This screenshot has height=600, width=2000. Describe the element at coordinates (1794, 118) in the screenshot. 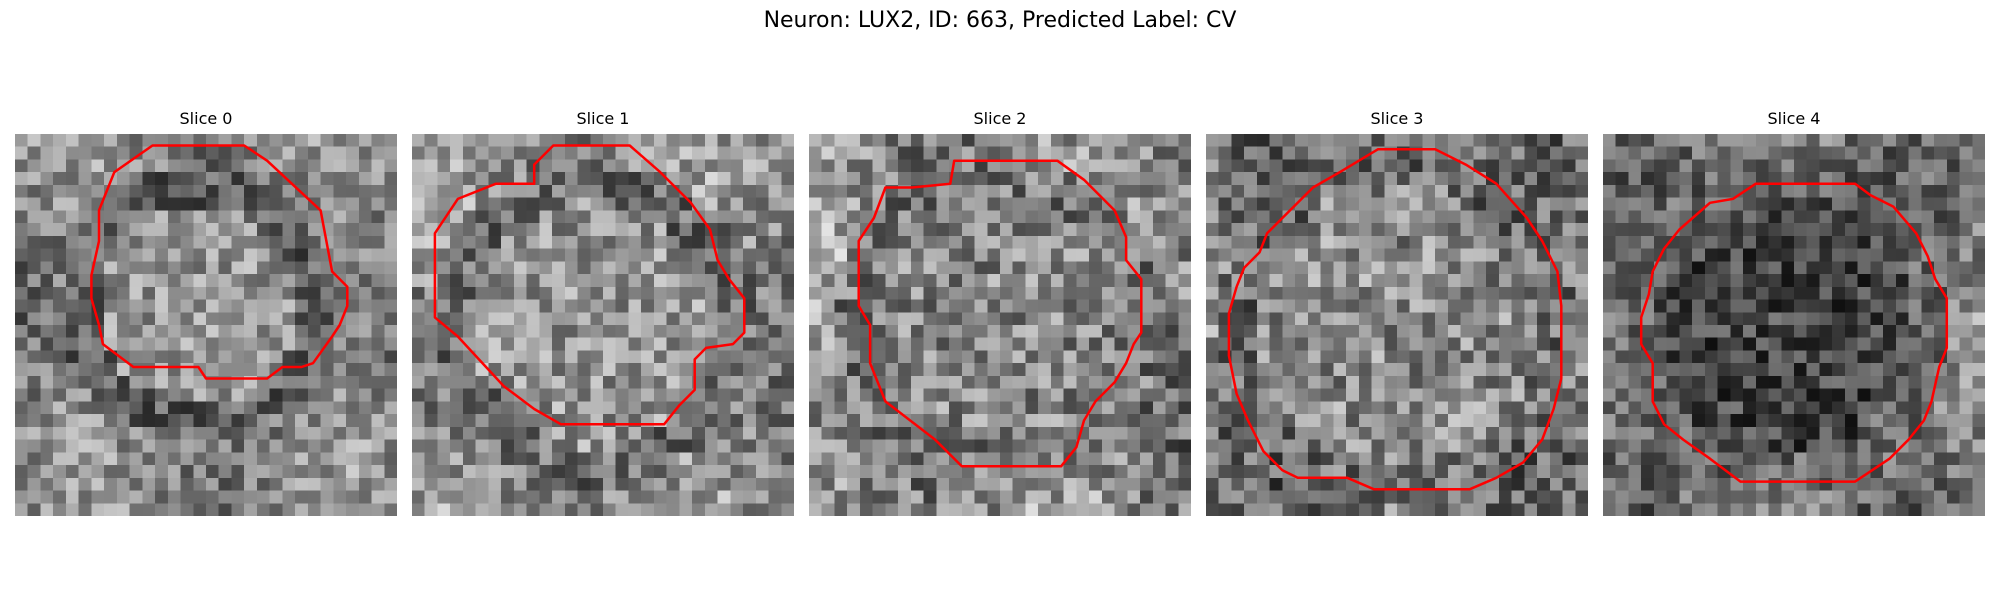

I see `slice-4-title: Slice 4` at that location.